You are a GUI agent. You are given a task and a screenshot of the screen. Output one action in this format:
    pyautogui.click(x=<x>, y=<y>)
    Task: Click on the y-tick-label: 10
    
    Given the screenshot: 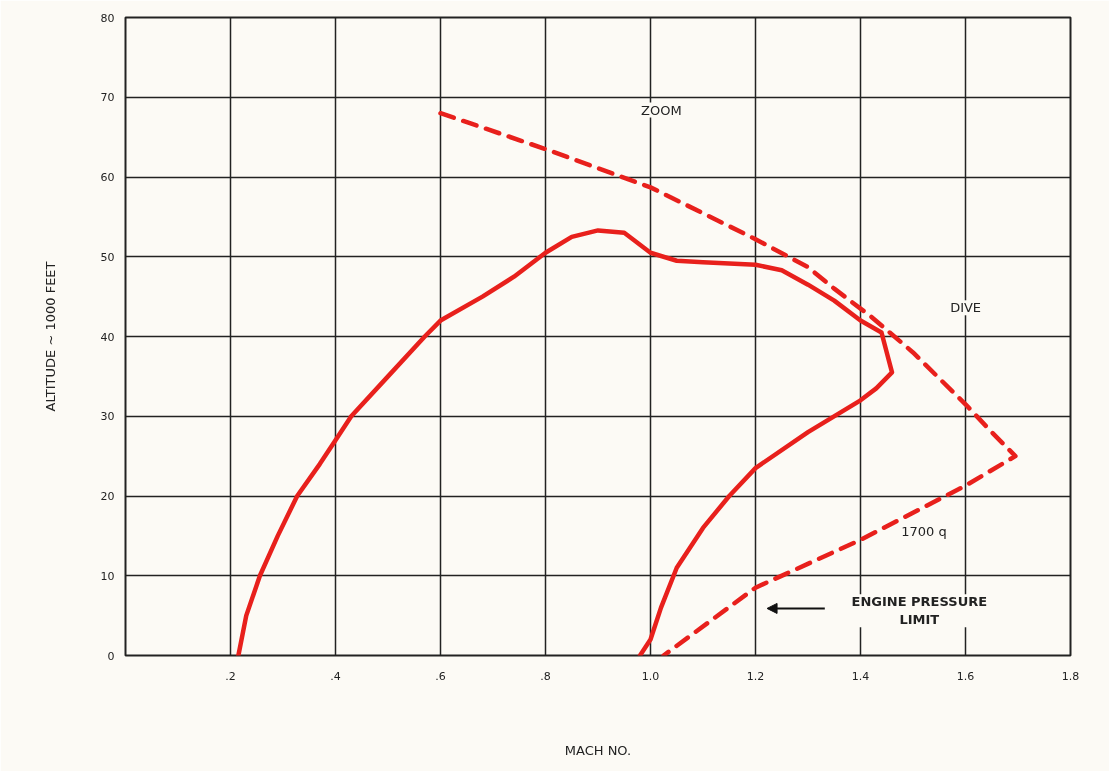 What is the action you would take?
    pyautogui.click(x=107, y=576)
    